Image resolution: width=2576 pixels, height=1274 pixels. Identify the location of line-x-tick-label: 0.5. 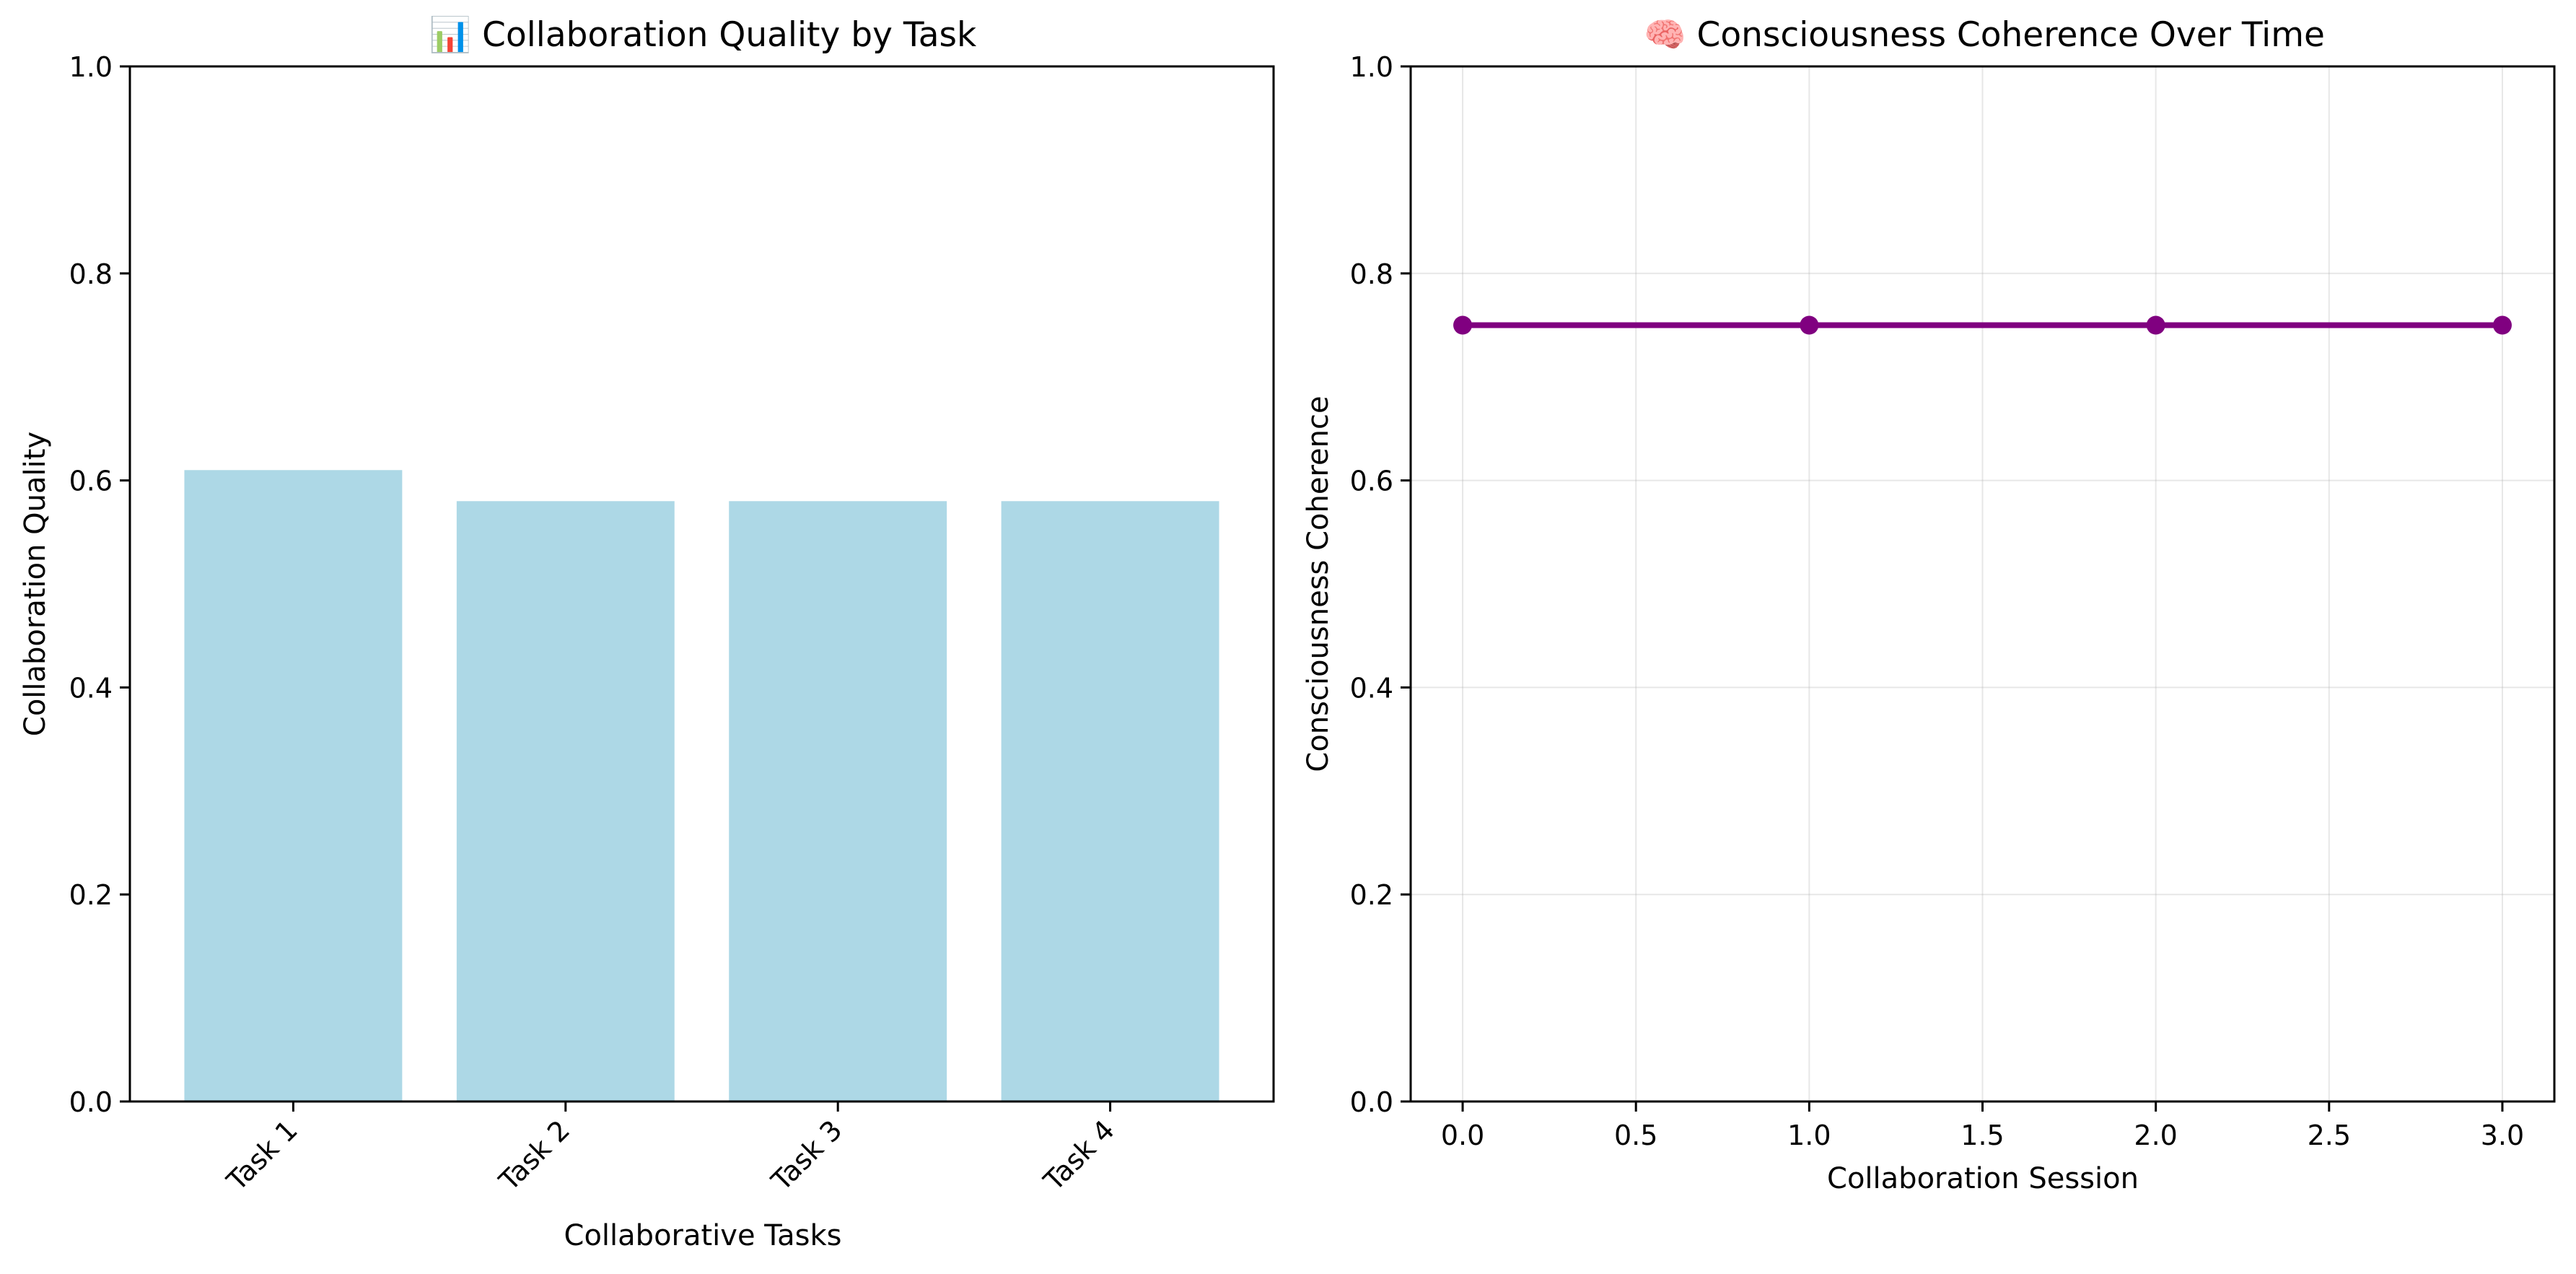
(1635, 1135).